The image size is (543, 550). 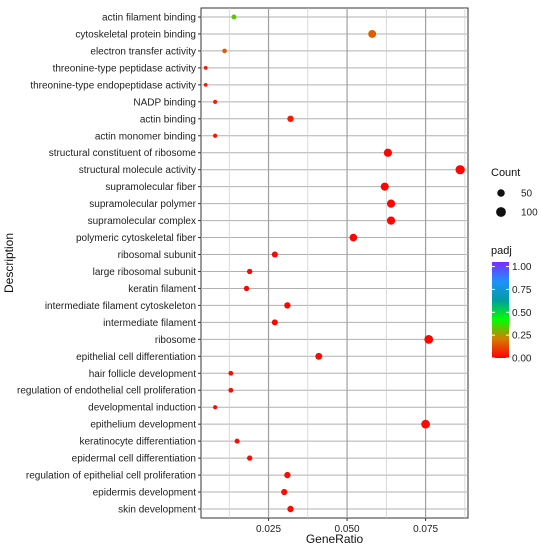 What do you see at coordinates (157, 510) in the screenshot?
I see `y-tick-label: skin development` at bounding box center [157, 510].